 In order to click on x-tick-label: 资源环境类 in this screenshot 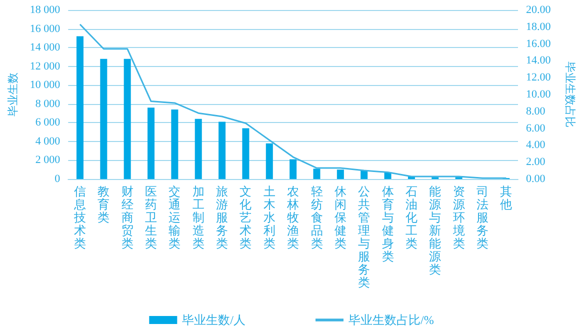, I will do `click(458, 217)`.